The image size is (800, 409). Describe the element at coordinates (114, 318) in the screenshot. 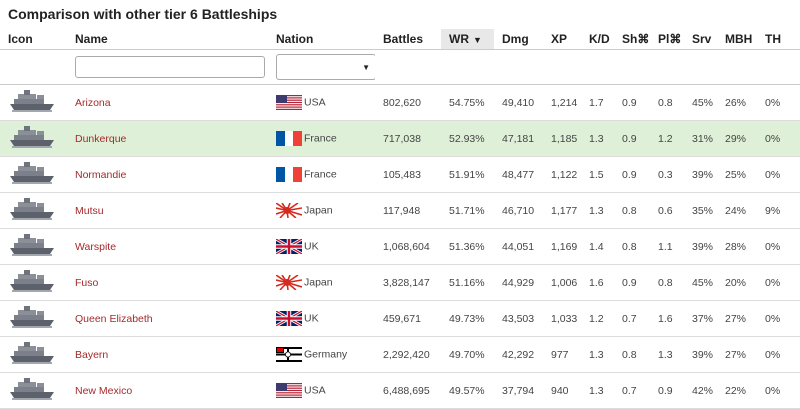

I see `ship-name-link: Queen Elizabeth` at that location.